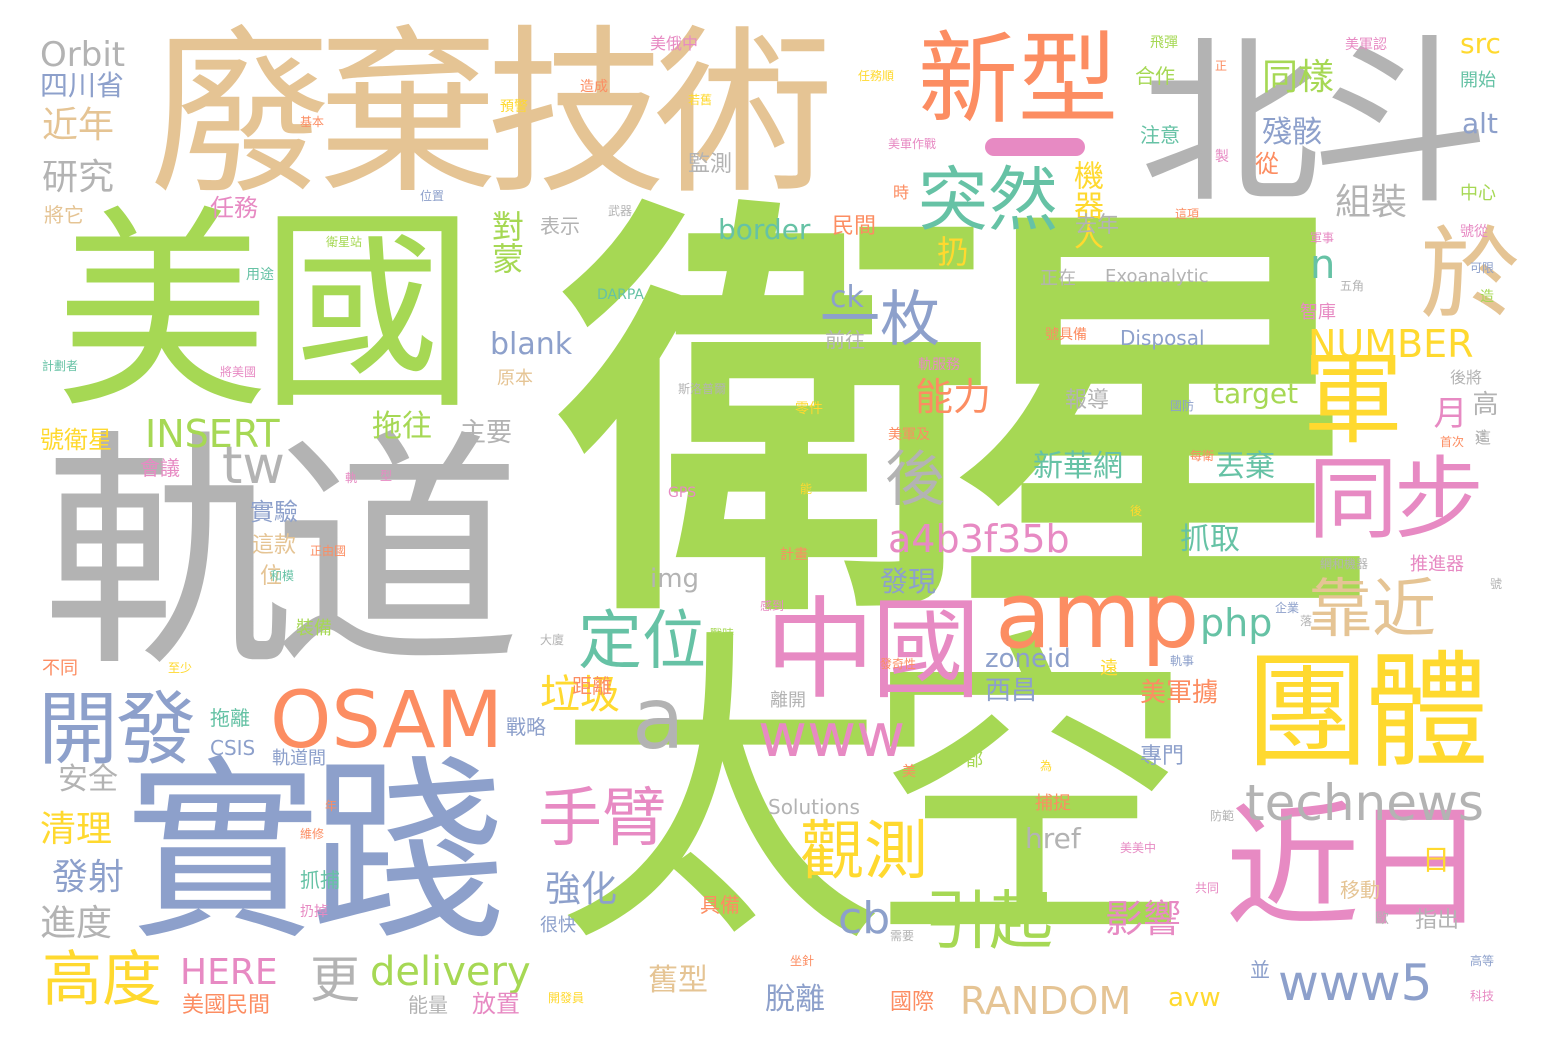 The width and height of the screenshot is (1548, 1052). Describe the element at coordinates (180, 668) in the screenshot. I see `word-small: 至少` at that location.